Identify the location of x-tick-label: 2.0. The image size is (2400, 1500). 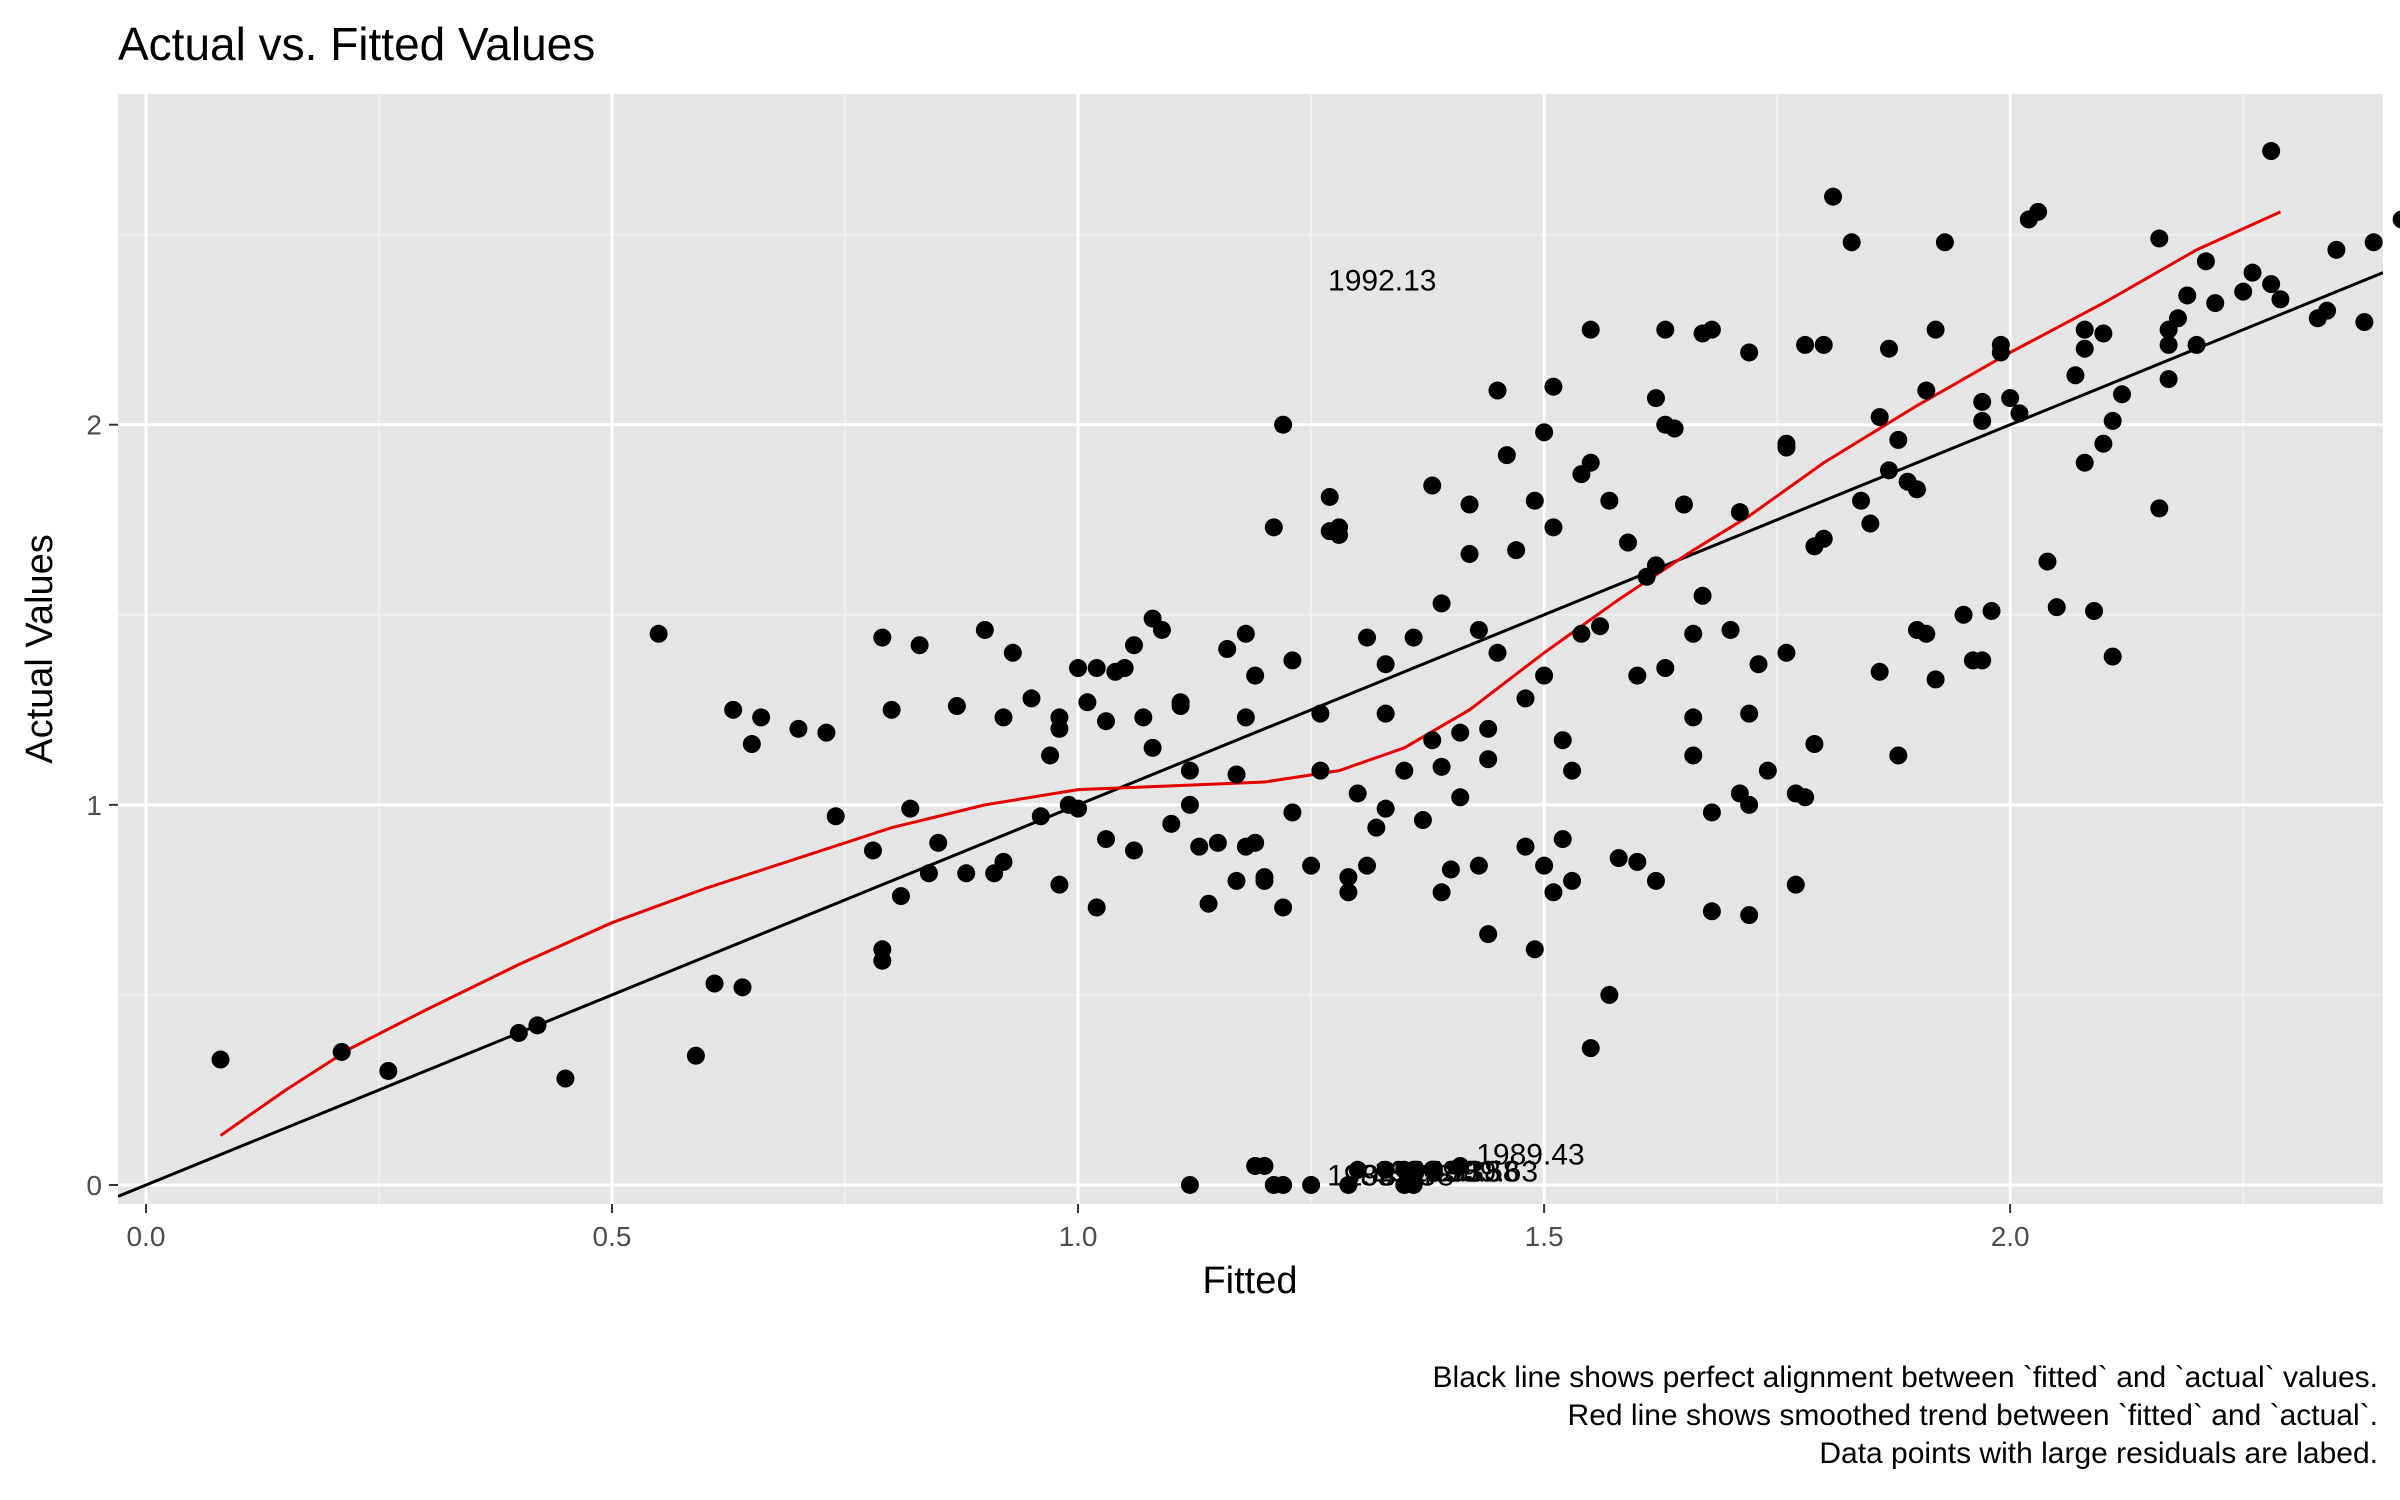
(2010, 1236).